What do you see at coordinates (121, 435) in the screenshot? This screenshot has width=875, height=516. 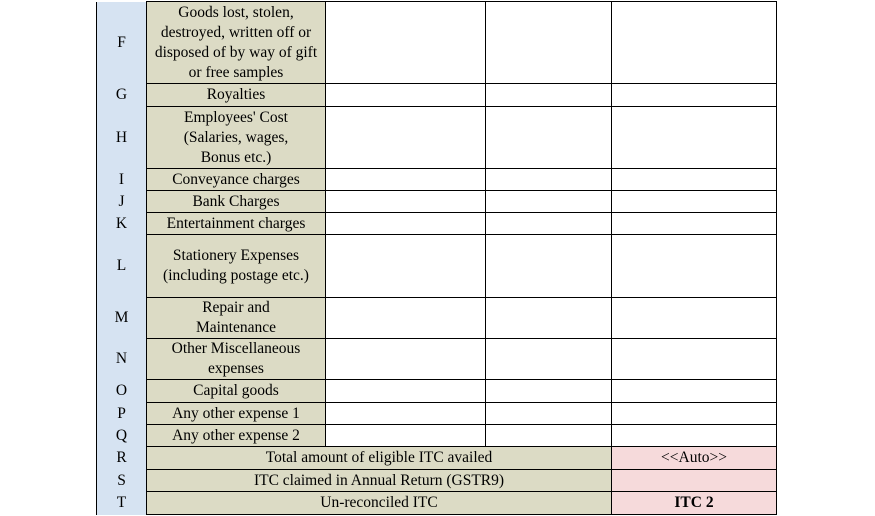 I see `row-code: Q` at bounding box center [121, 435].